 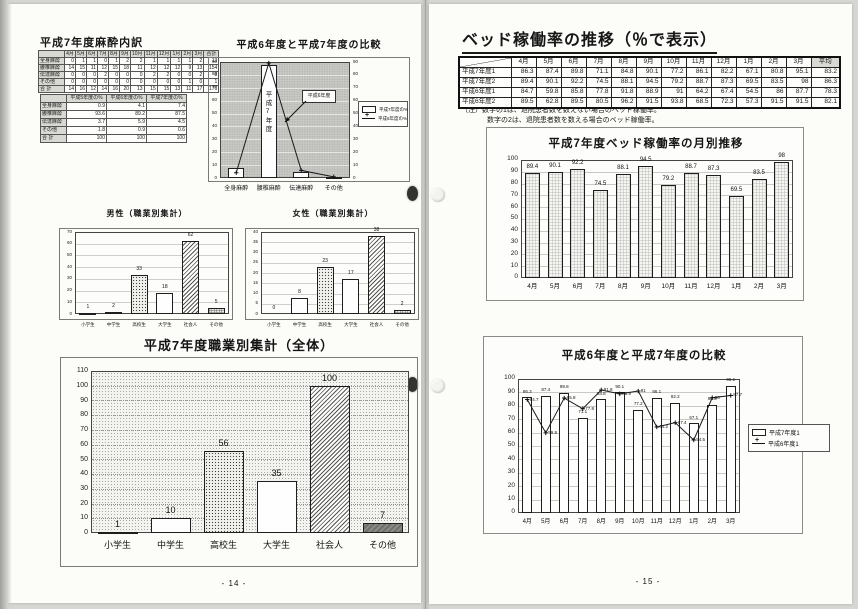 I want to click on table-row: 腰椎麻酔 14 15 11 12 15 18 11 12 12 12 9 13 154, so click(x=129, y=68).